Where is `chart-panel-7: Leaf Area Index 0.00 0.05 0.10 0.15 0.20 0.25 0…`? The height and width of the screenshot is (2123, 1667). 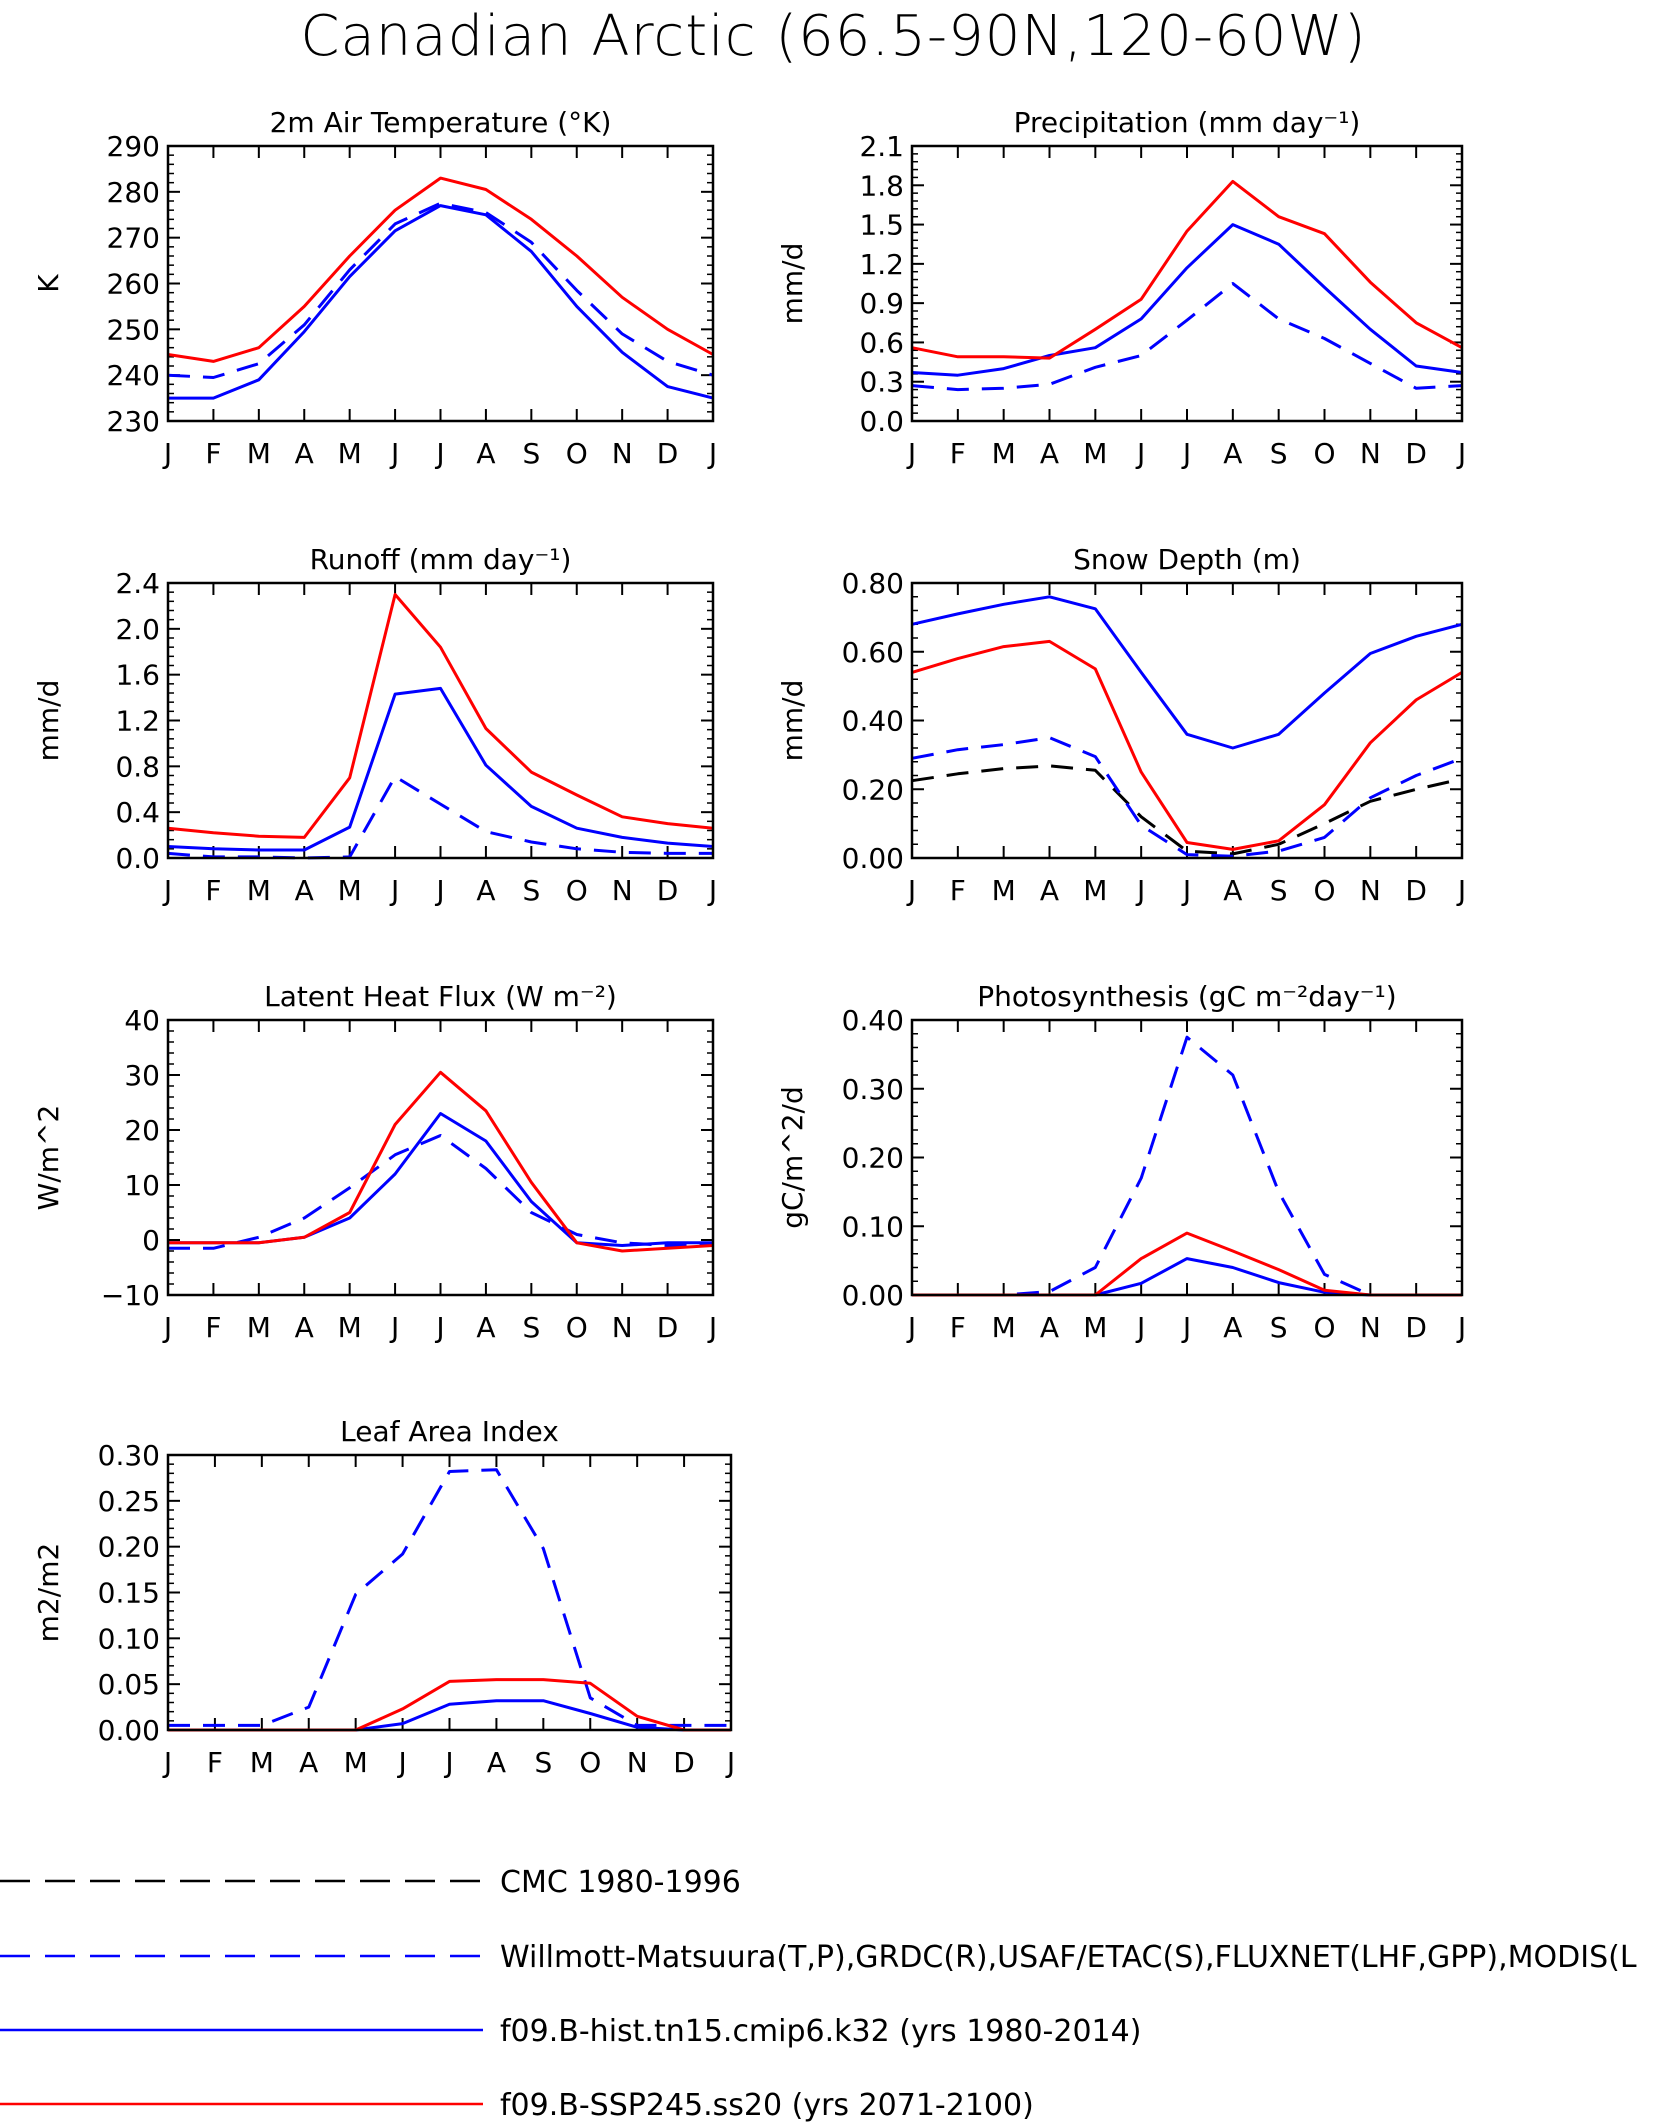 chart-panel-7: Leaf Area Index 0.00 0.05 0.10 0.15 0.20 0.25 0… is located at coordinates (383, 1597).